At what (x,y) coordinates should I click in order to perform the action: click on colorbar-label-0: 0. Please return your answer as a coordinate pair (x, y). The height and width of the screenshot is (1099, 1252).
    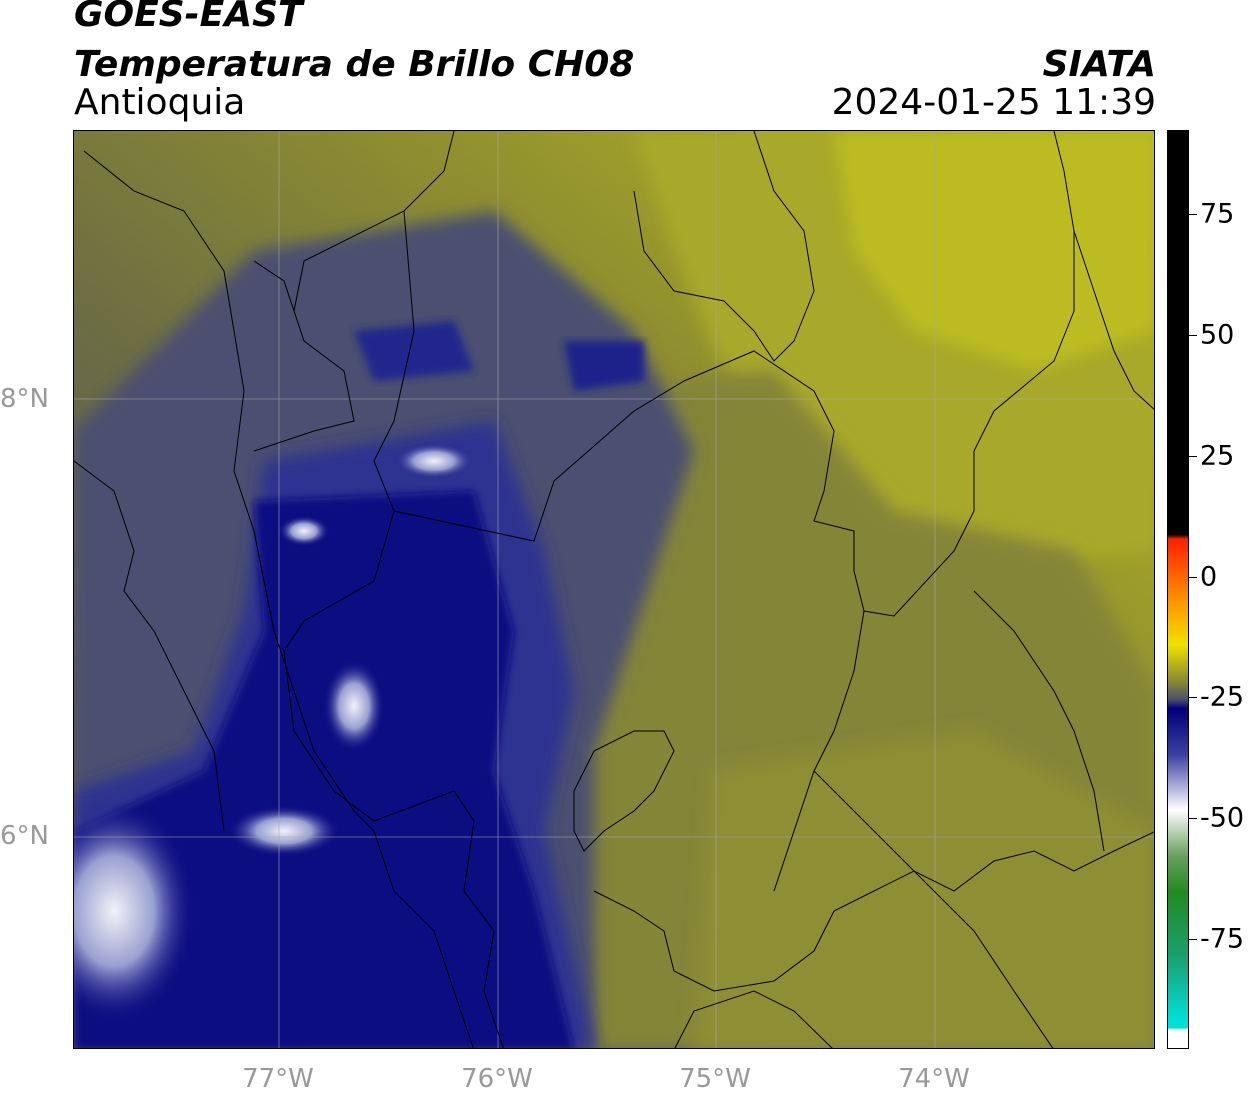
    Looking at the image, I should click on (1209, 577).